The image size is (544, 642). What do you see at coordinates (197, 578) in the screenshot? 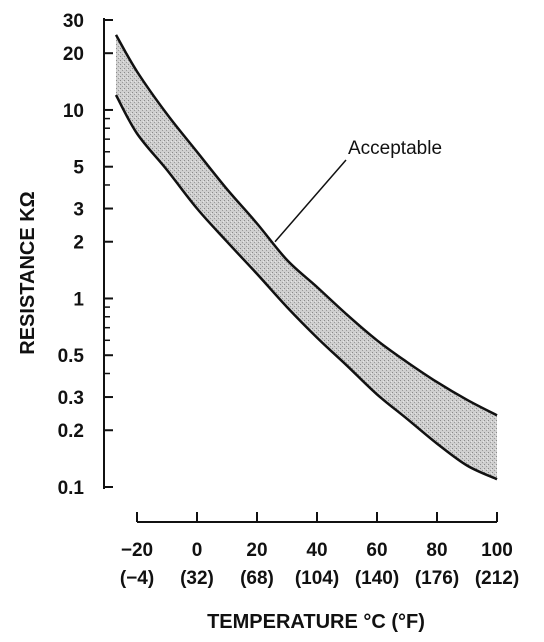
I see `x-tick-label-fahrenheit: (32)` at bounding box center [197, 578].